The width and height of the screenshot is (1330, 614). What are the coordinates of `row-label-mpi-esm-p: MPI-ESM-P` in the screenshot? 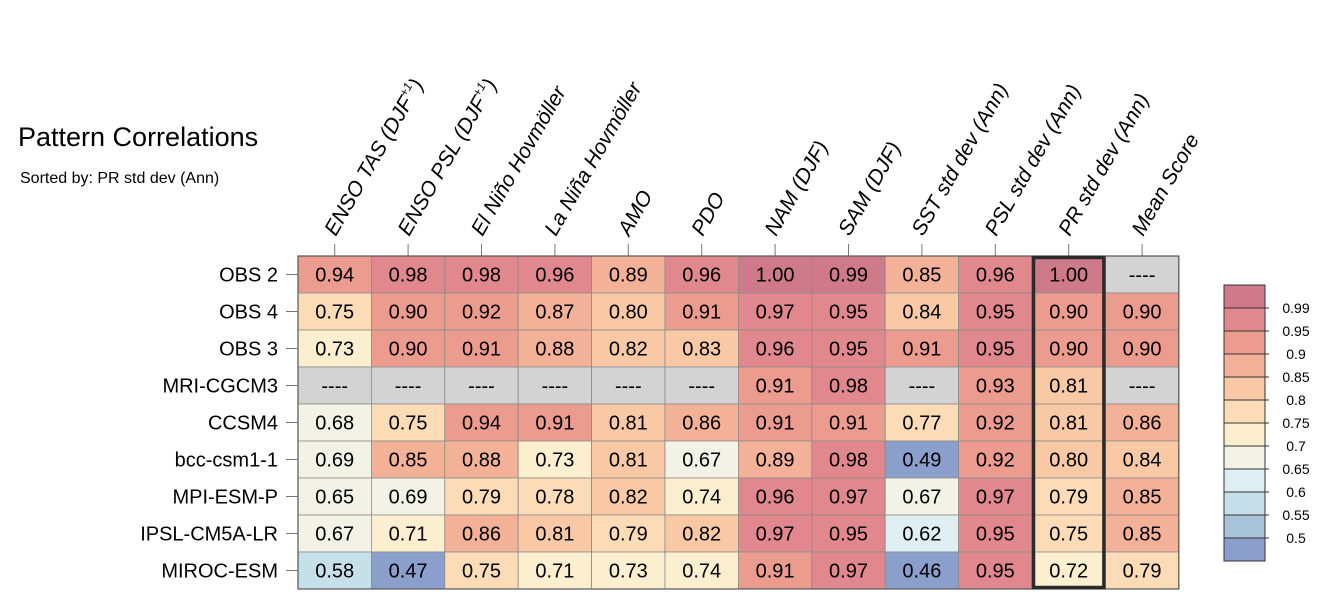 It's located at (225, 498).